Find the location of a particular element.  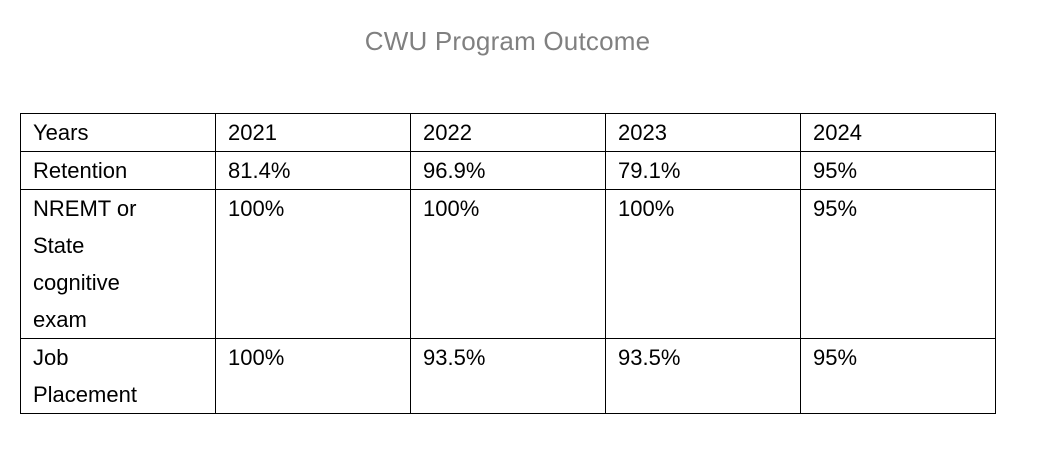

header-cell-2024: 2024 is located at coordinates (898, 132).